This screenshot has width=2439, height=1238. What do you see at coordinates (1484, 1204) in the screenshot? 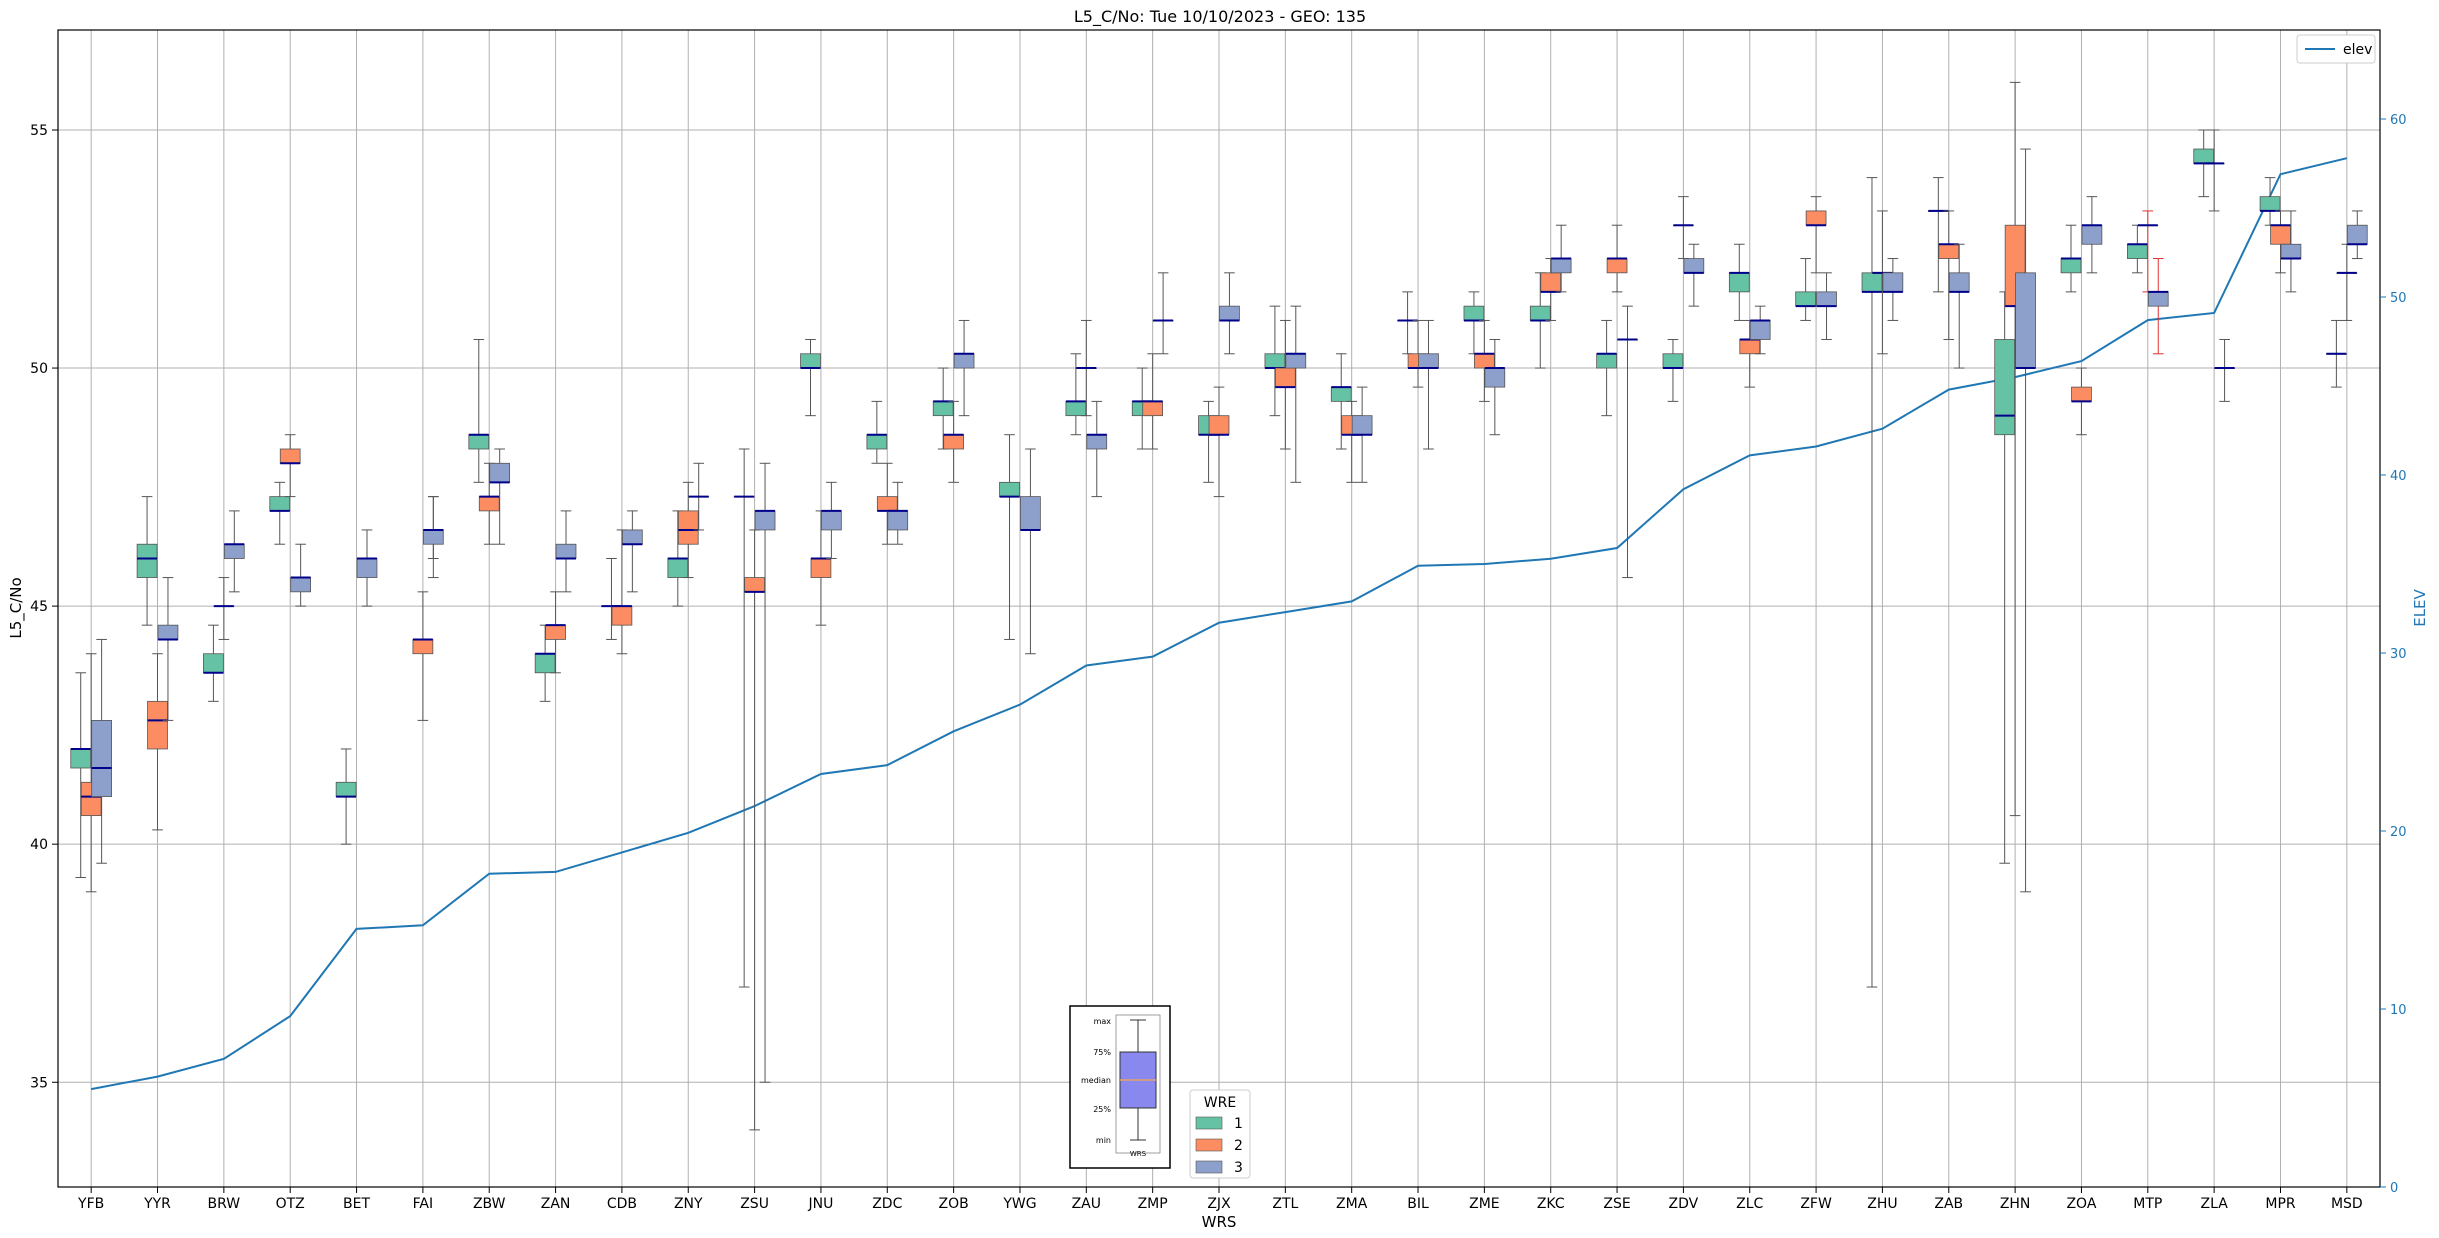
I see `x-tick-label: ZME` at bounding box center [1484, 1204].